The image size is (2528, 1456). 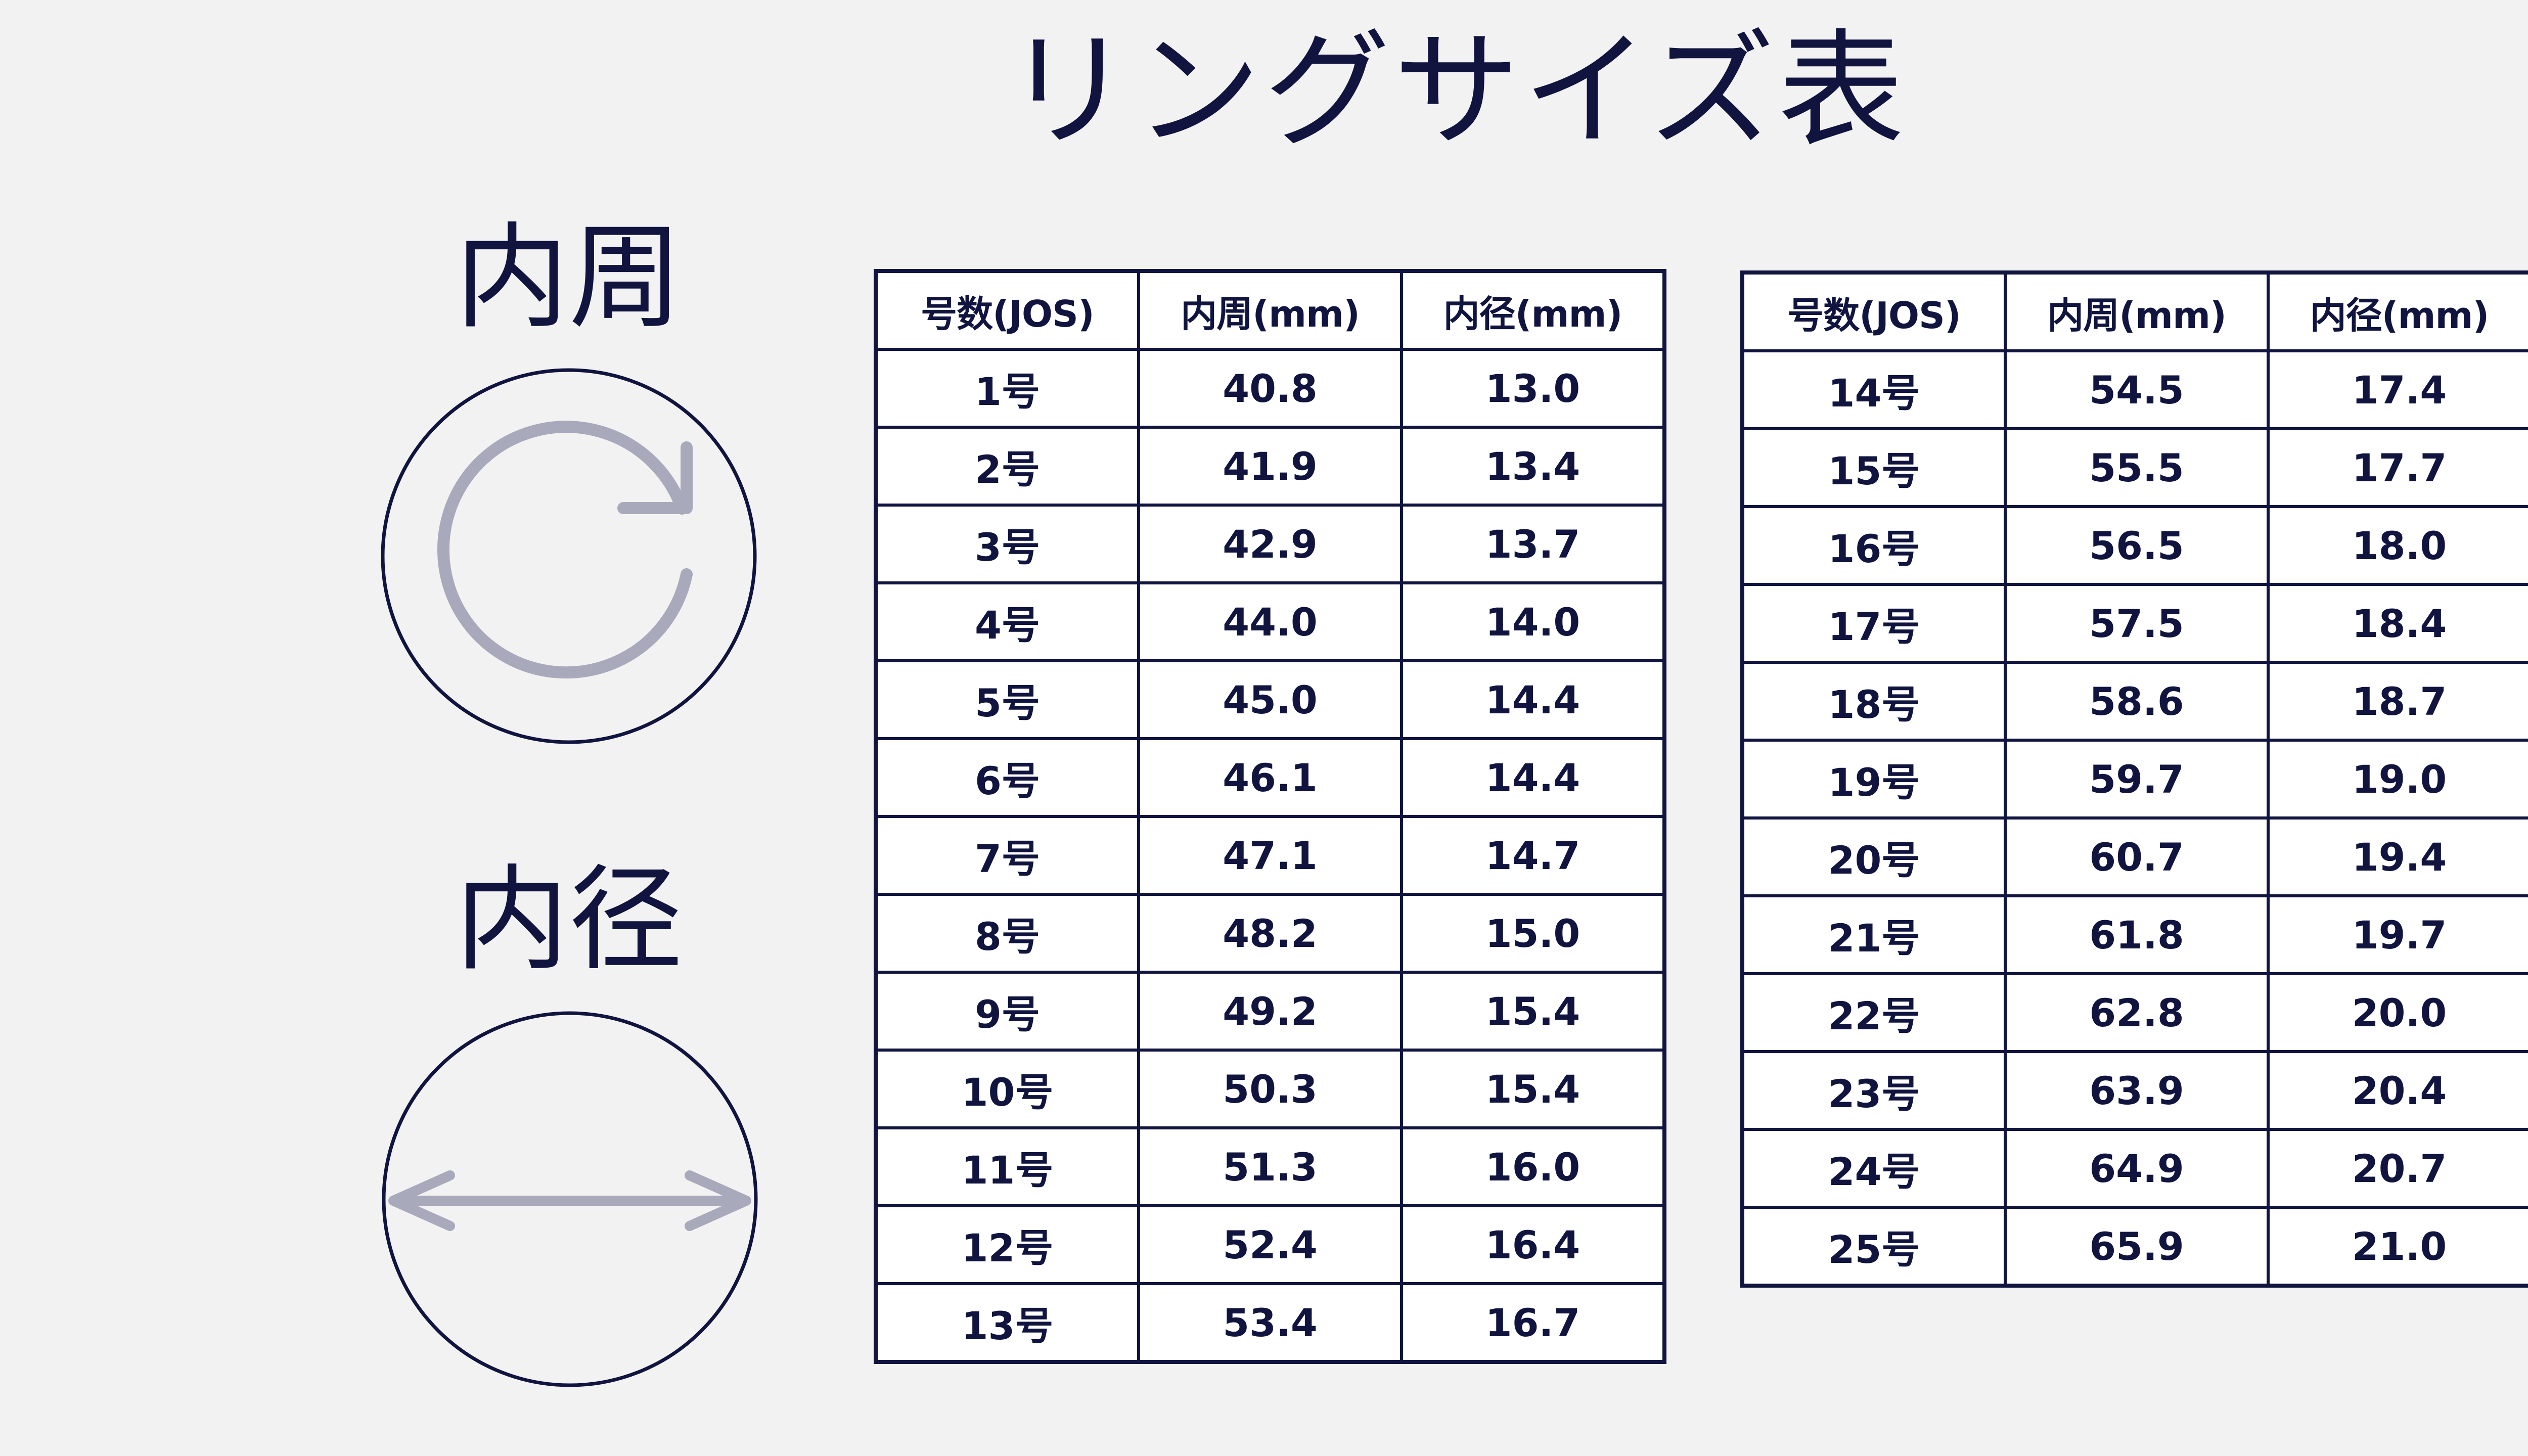 I want to click on size-cell: 24号, so click(x=1874, y=1168).